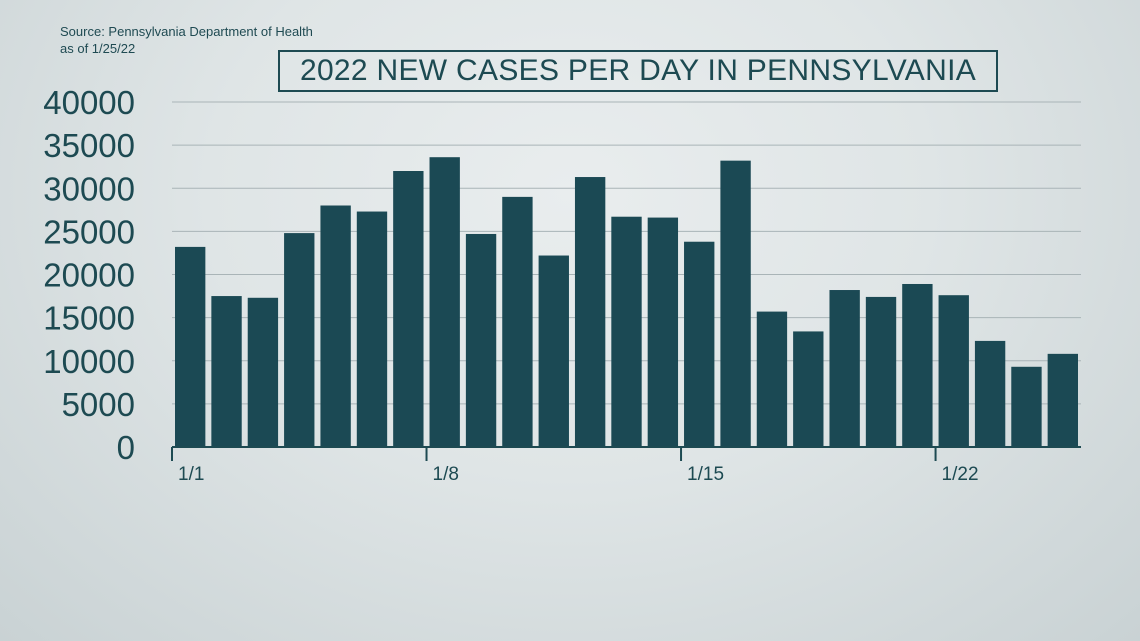 The width and height of the screenshot is (1140, 641). I want to click on y-tick-label: 35000, so click(89, 145).